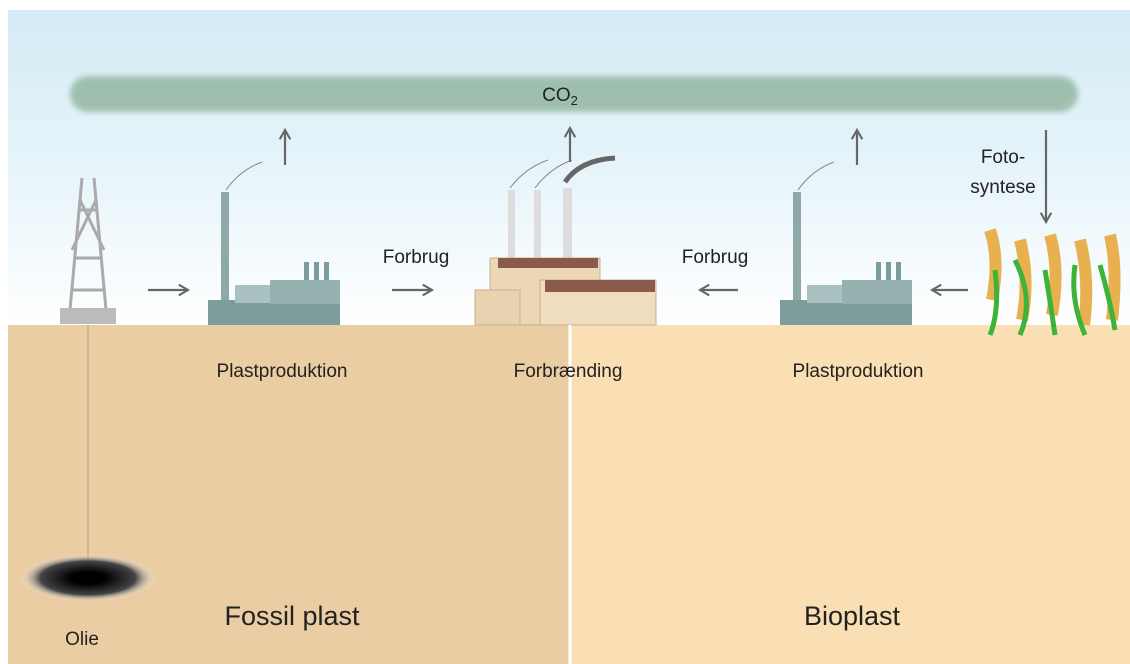 The image size is (1130, 664). What do you see at coordinates (846, 243) in the screenshot?
I see `factory-right` at bounding box center [846, 243].